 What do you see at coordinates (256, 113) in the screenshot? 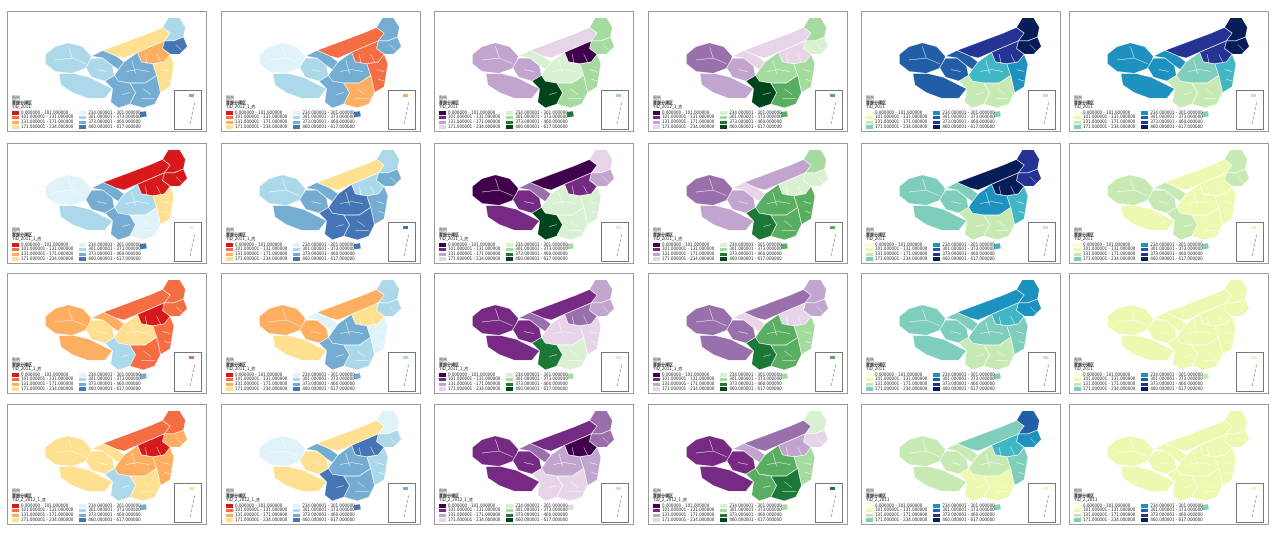
I see `legend-item: 0.000000 - 101.000000` at bounding box center [256, 113].